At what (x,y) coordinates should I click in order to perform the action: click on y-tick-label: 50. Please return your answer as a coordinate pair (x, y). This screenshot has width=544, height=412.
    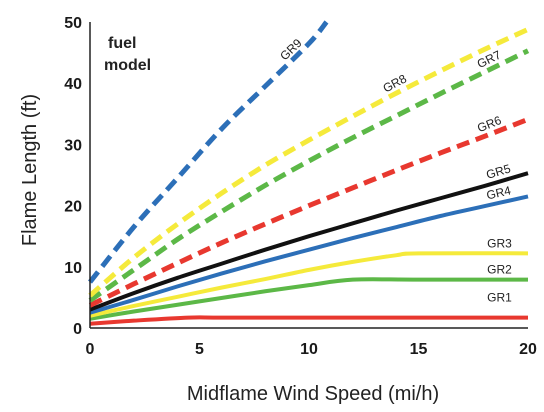
    Looking at the image, I should click on (73, 23).